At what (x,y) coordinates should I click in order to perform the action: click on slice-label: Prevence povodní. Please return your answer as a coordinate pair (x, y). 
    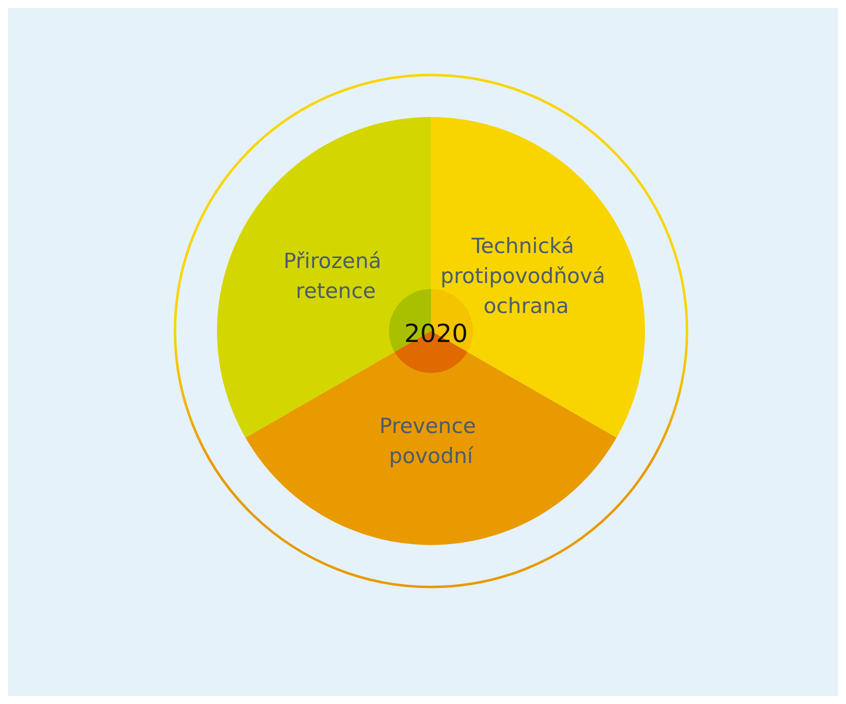
    Looking at the image, I should click on (431, 441).